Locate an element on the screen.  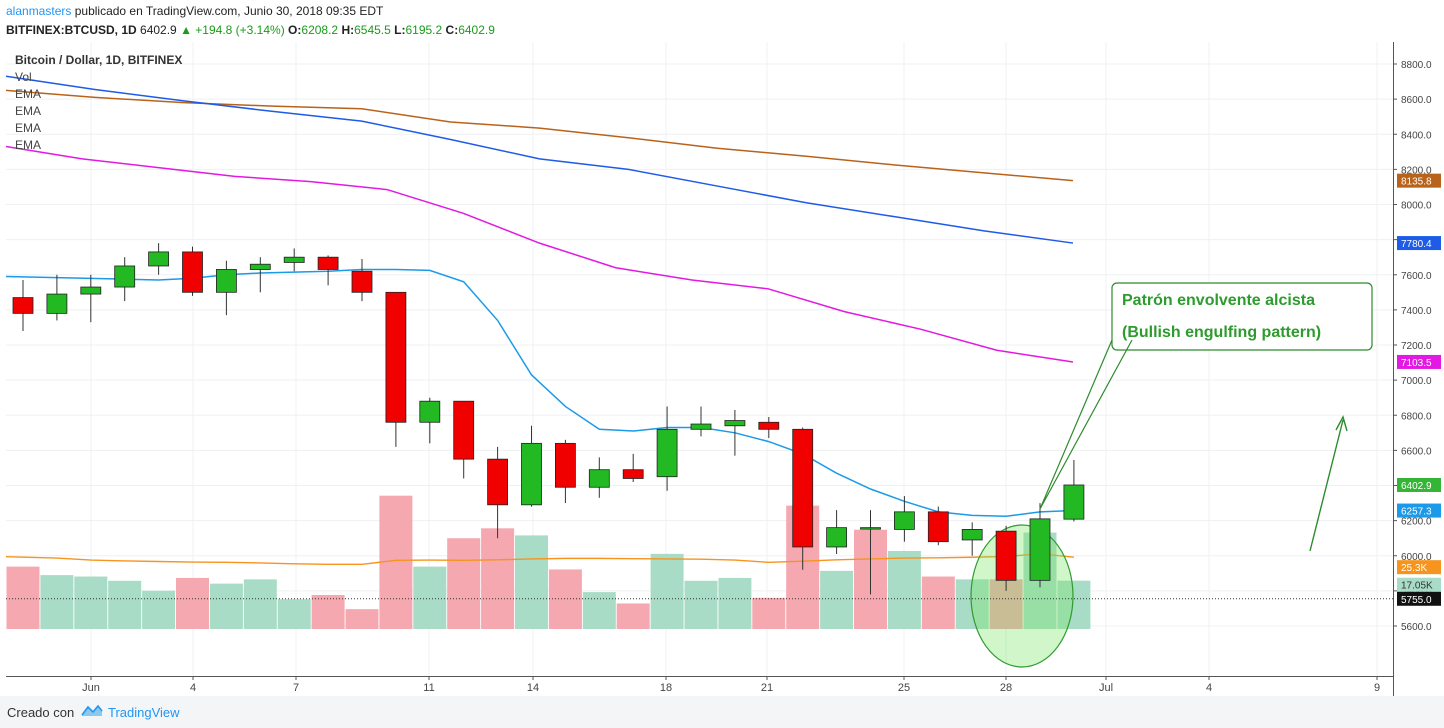
low-value: 6195.2 is located at coordinates (424, 30).